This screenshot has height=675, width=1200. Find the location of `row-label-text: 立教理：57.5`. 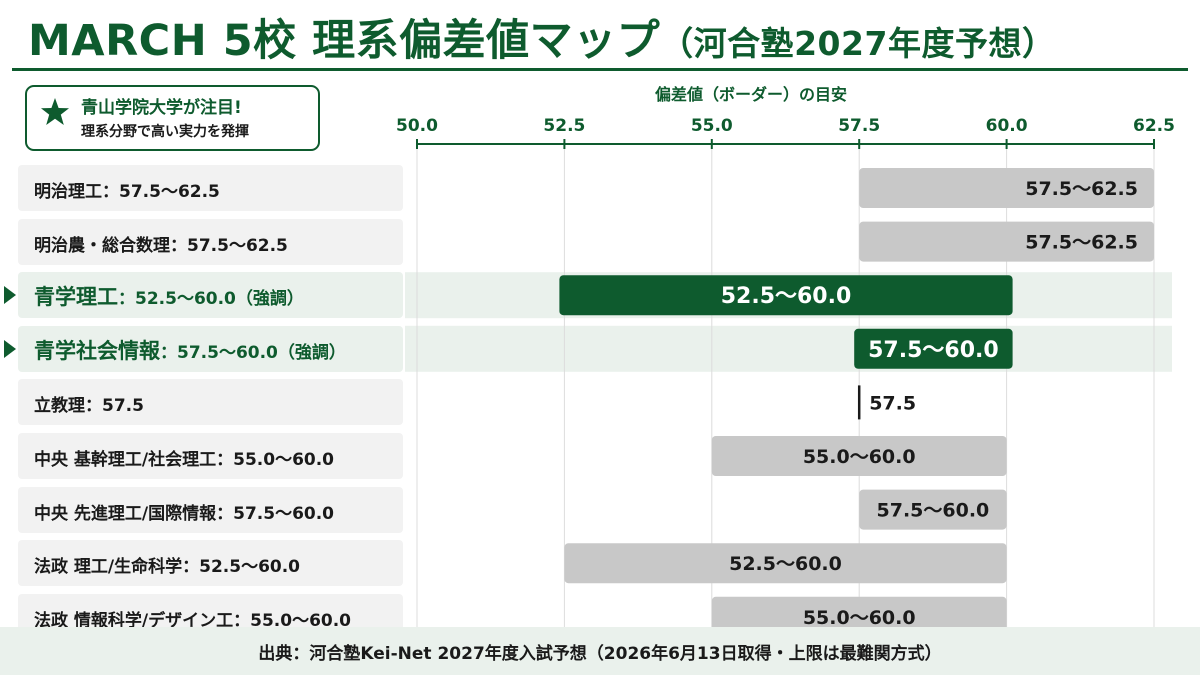

row-label-text: 立教理：57.5 is located at coordinates (89, 406).